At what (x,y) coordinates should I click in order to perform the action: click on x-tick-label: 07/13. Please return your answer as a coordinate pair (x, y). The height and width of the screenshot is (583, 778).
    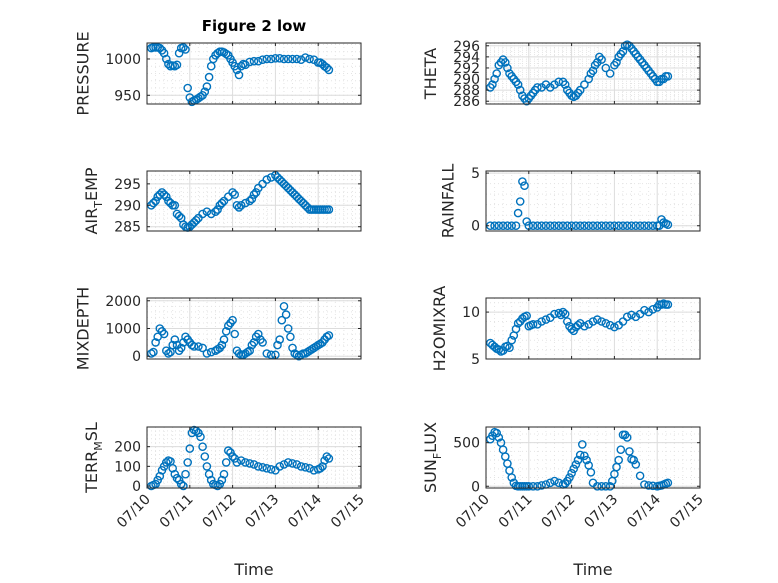
    Looking at the image, I should click on (601, 512).